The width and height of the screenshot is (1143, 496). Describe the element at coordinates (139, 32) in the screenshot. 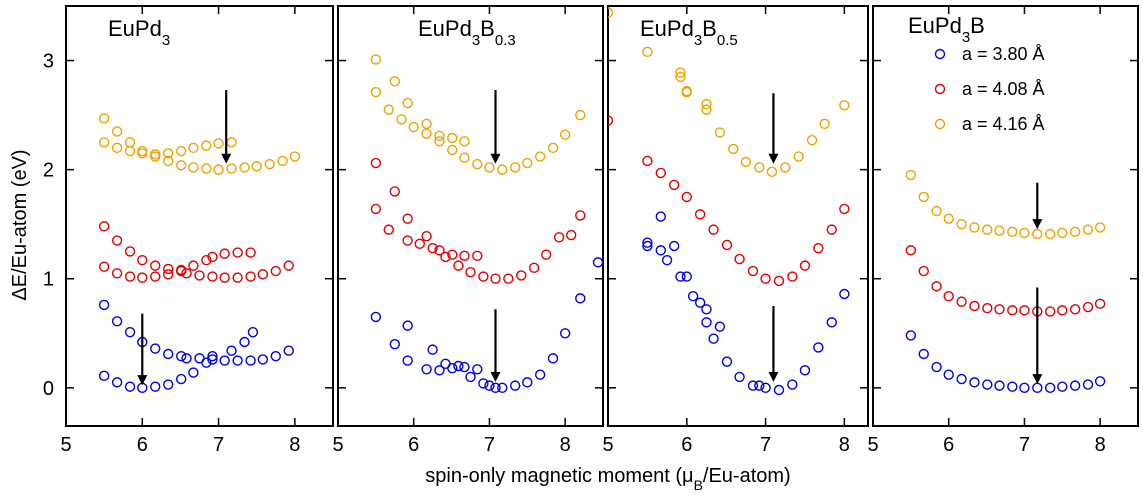

I see `panel-title: EuPd3` at that location.